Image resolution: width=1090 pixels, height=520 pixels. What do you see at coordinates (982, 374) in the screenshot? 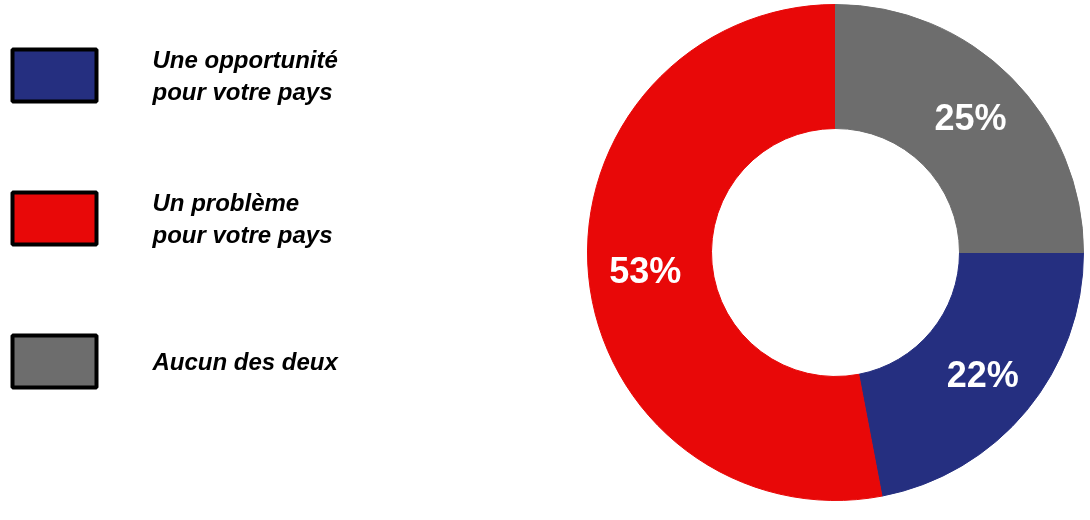
I see `data-label: 22%` at bounding box center [982, 374].